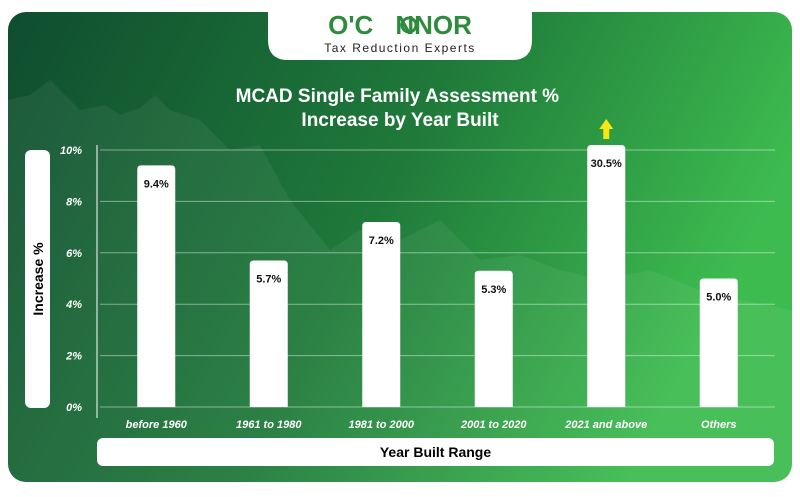 The width and height of the screenshot is (800, 497). I want to click on bar-value-label: 30.5%, so click(606, 164).